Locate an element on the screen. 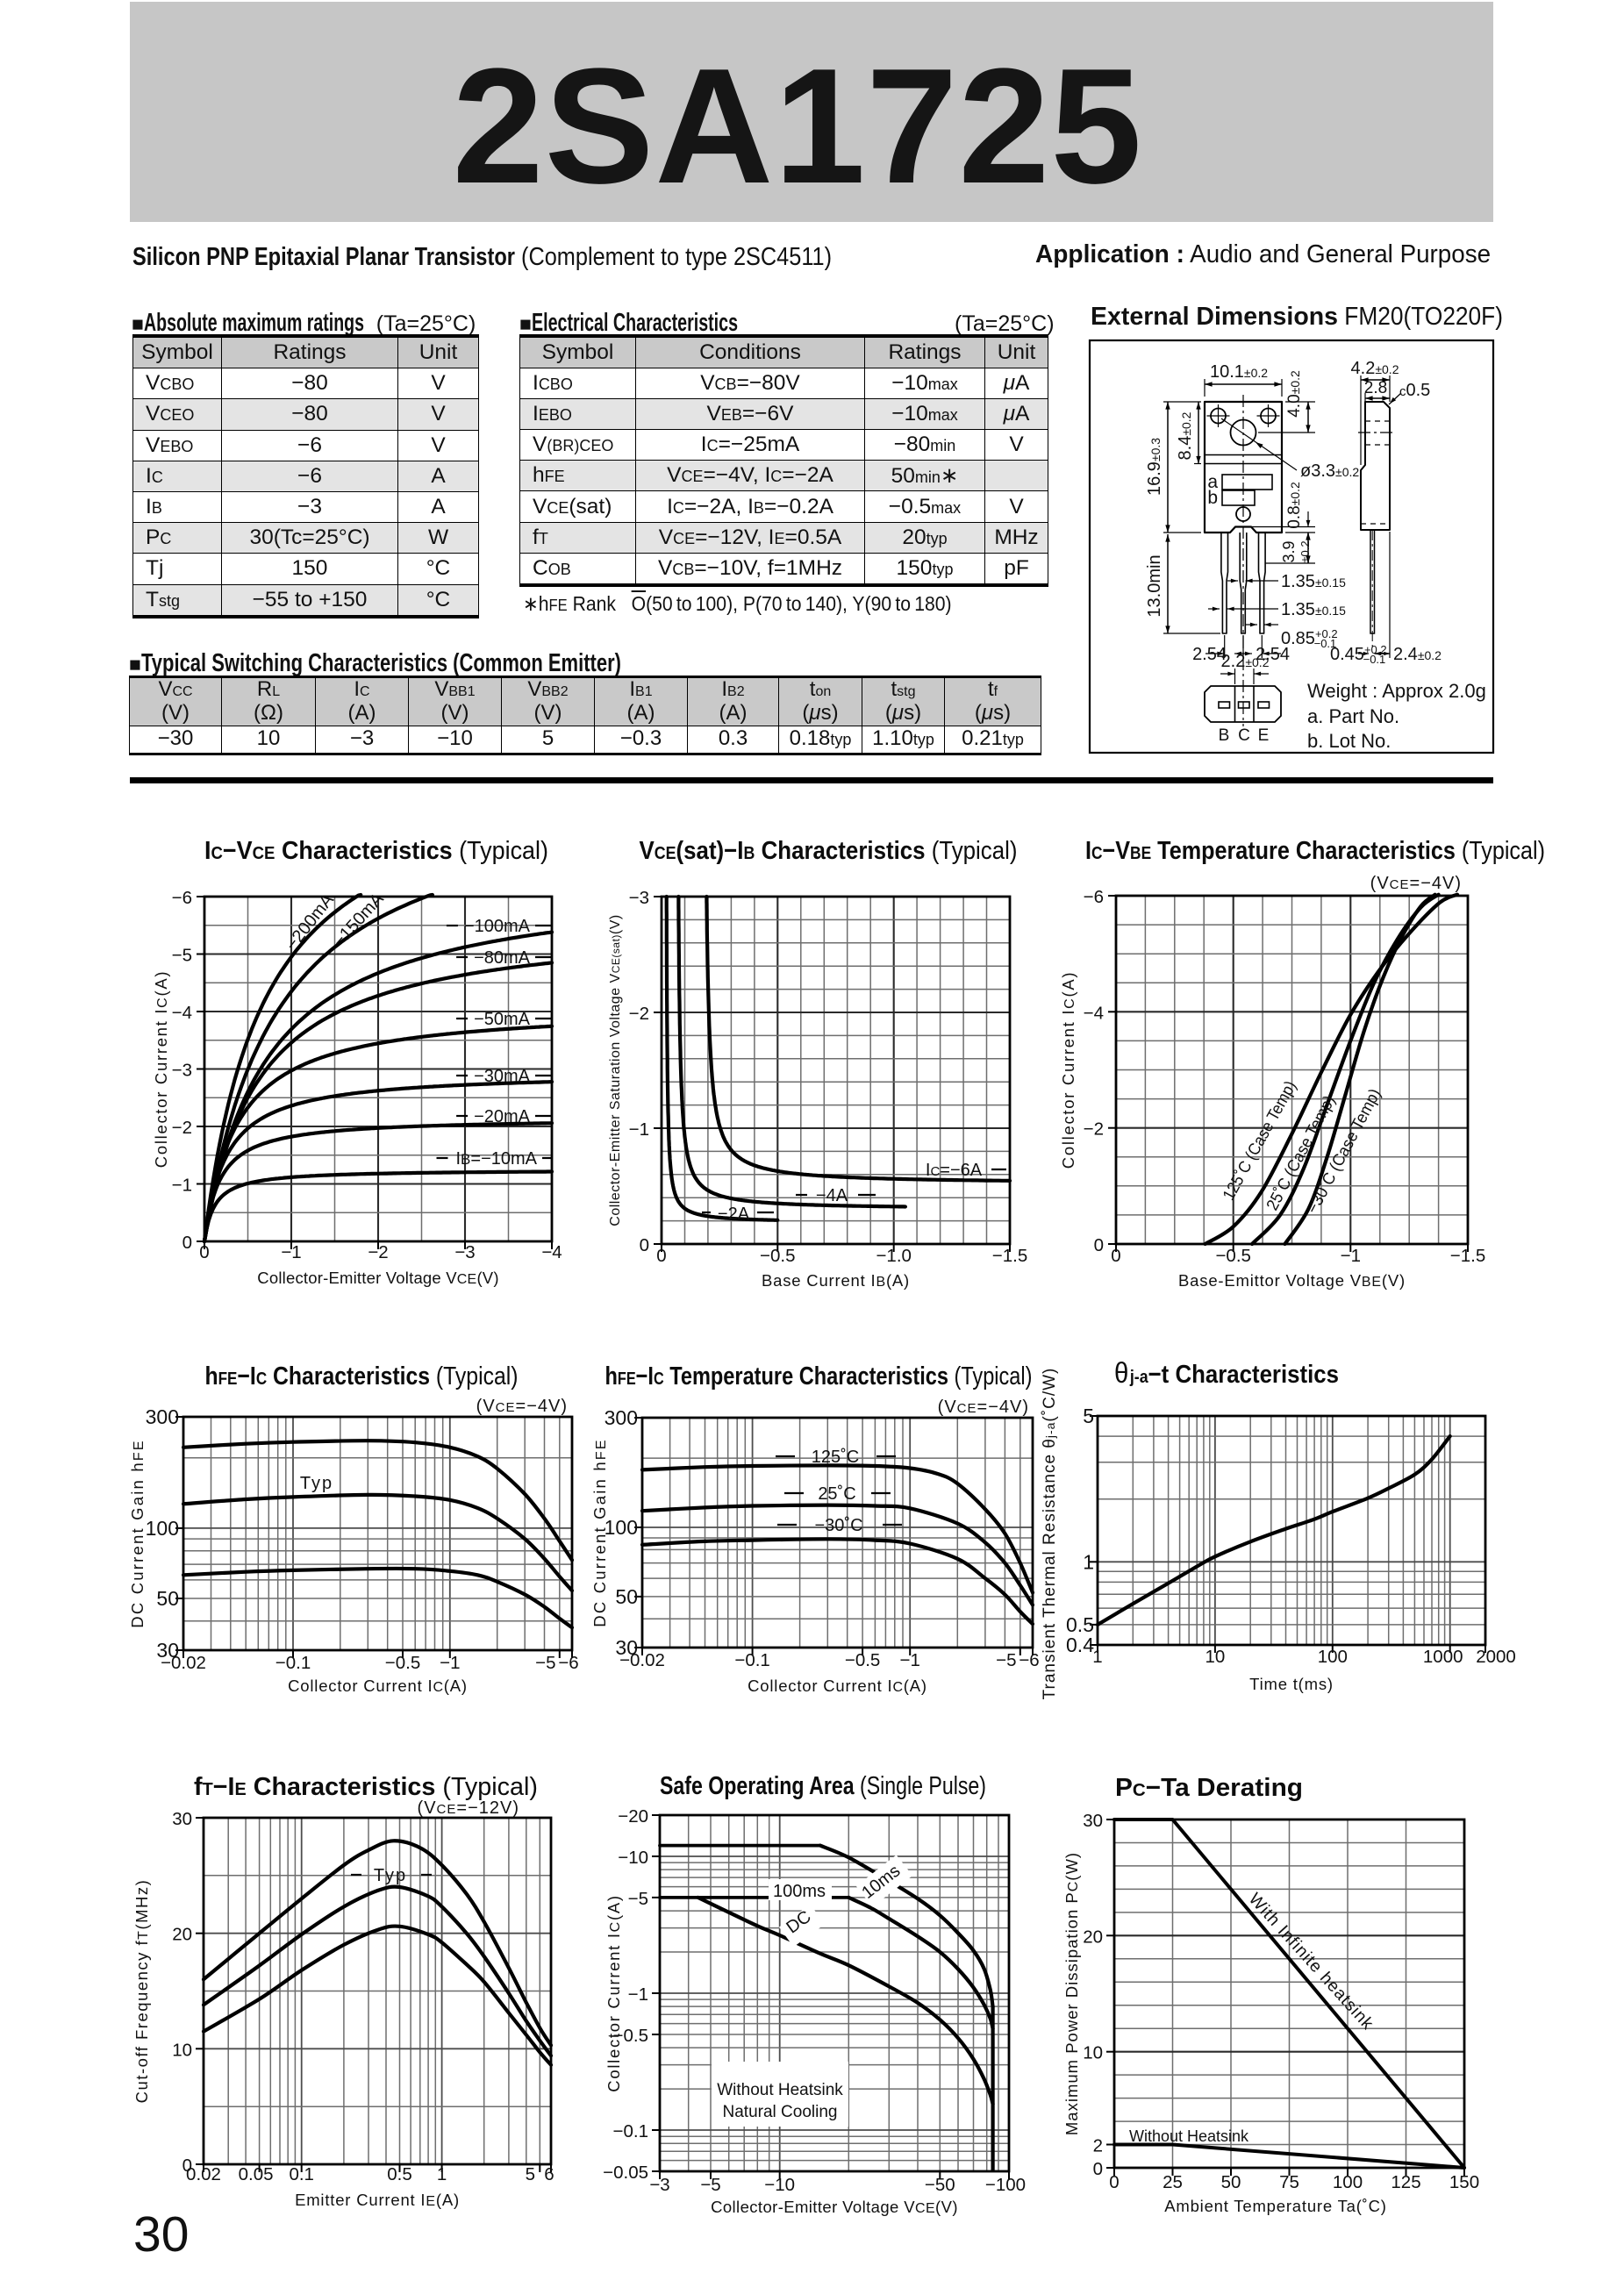 Image resolution: width=1624 pixels, height=2295 pixels. svg-text: Cut-off Frequency fT(MHz) is located at coordinates (141, 1992).